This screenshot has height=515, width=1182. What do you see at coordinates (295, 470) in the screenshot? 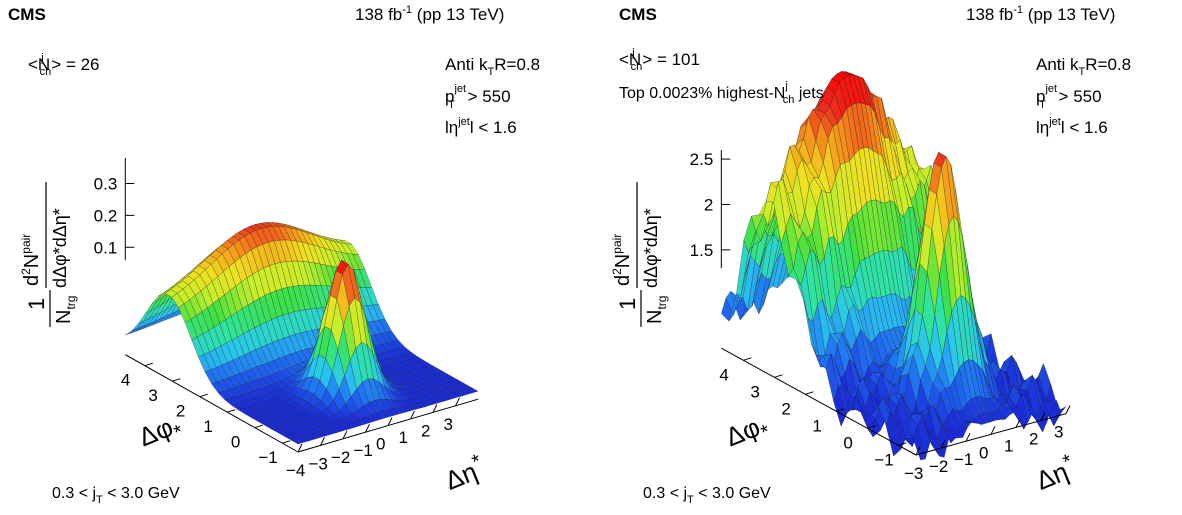
I see `eta-tick-label: −4` at bounding box center [295, 470].